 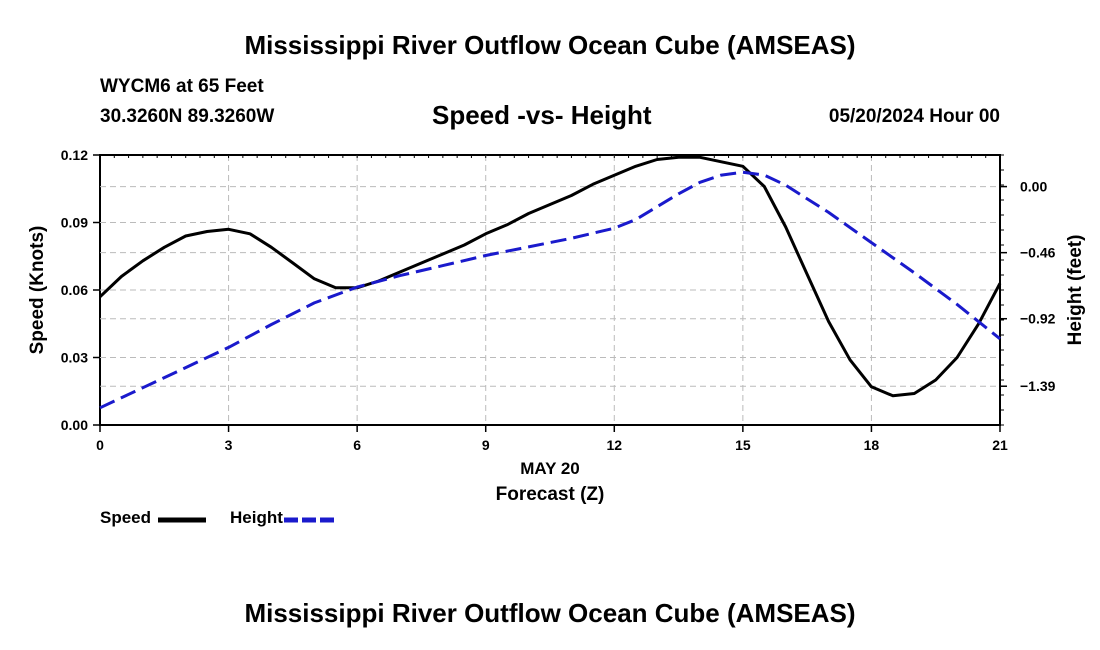 I want to click on y2-tick-label: −0.92, so click(x=1038, y=319).